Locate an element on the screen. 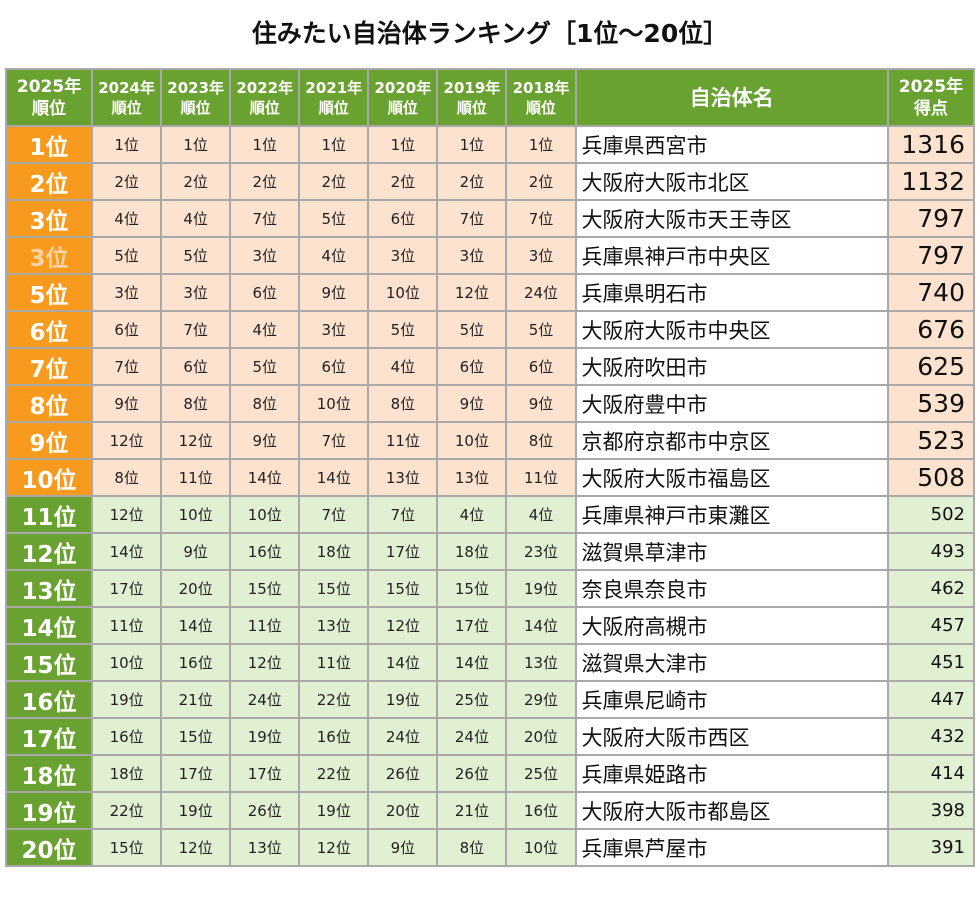 This screenshot has width=980, height=910. table-row: 5位 3位 3位 6位 9位 10位 12位 24位 兵庫県明石市 740 is located at coordinates (490, 292).